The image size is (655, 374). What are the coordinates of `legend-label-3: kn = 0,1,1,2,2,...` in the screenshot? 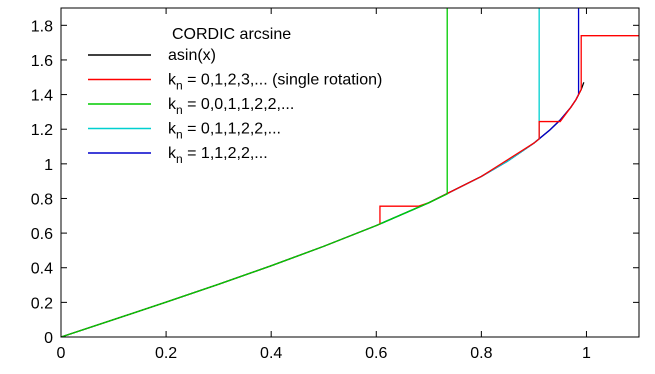 It's located at (224, 131).